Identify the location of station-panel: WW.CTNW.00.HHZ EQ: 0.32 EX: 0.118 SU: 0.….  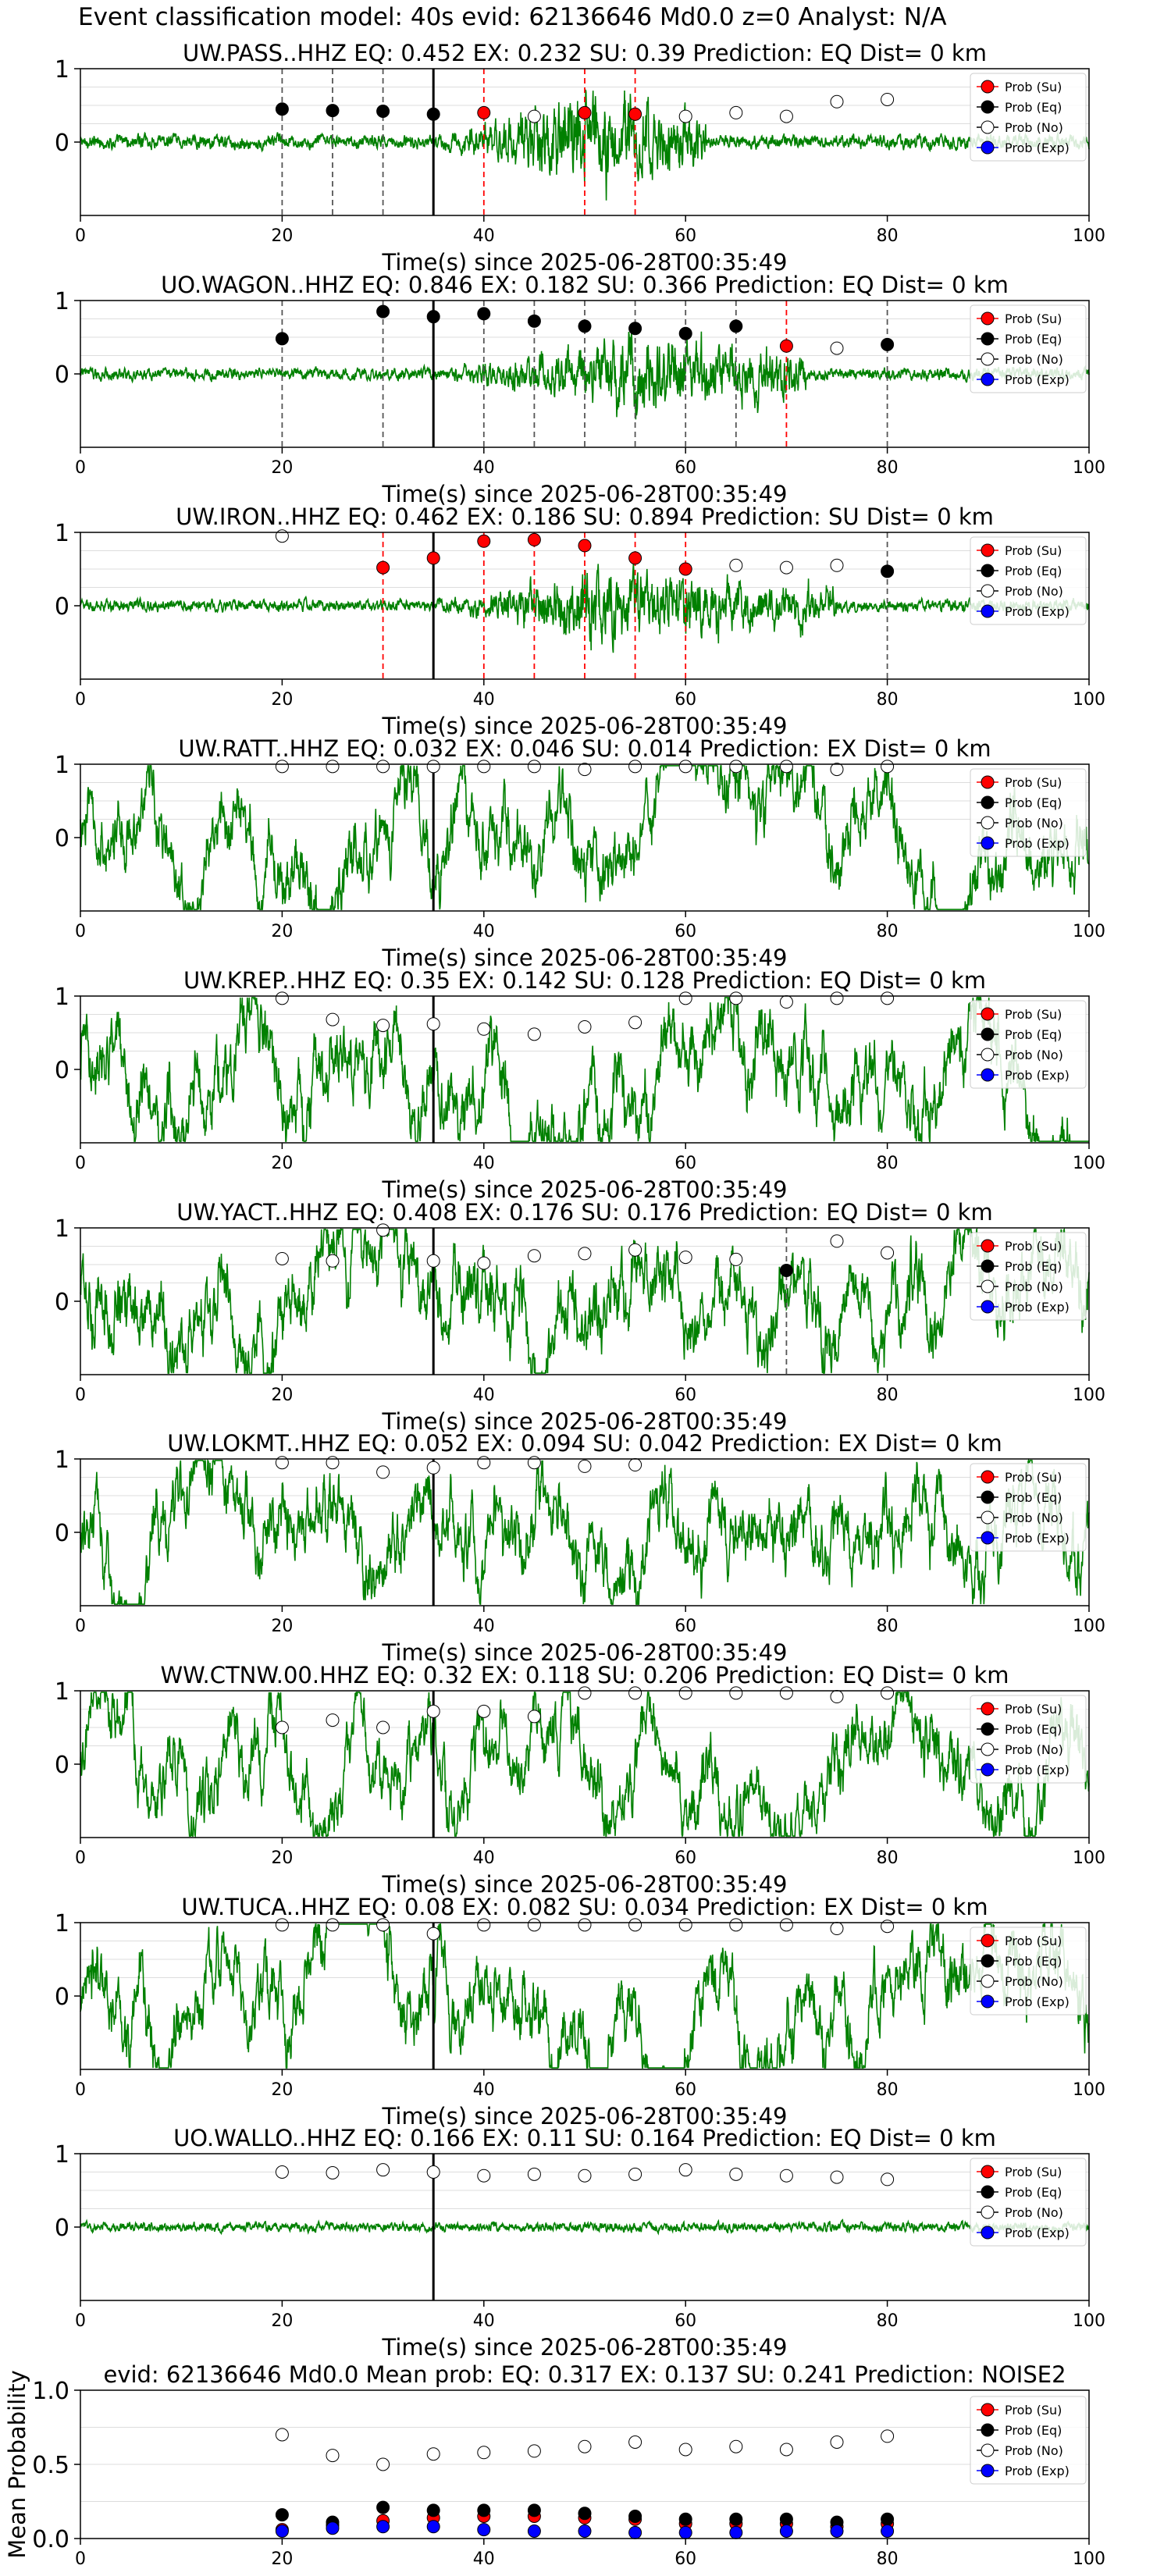
(580, 1780).